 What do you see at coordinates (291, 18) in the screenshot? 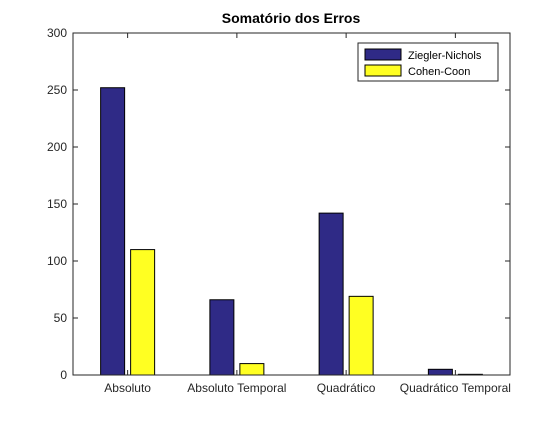
I see `chart-title: Somatório dos Erros` at bounding box center [291, 18].